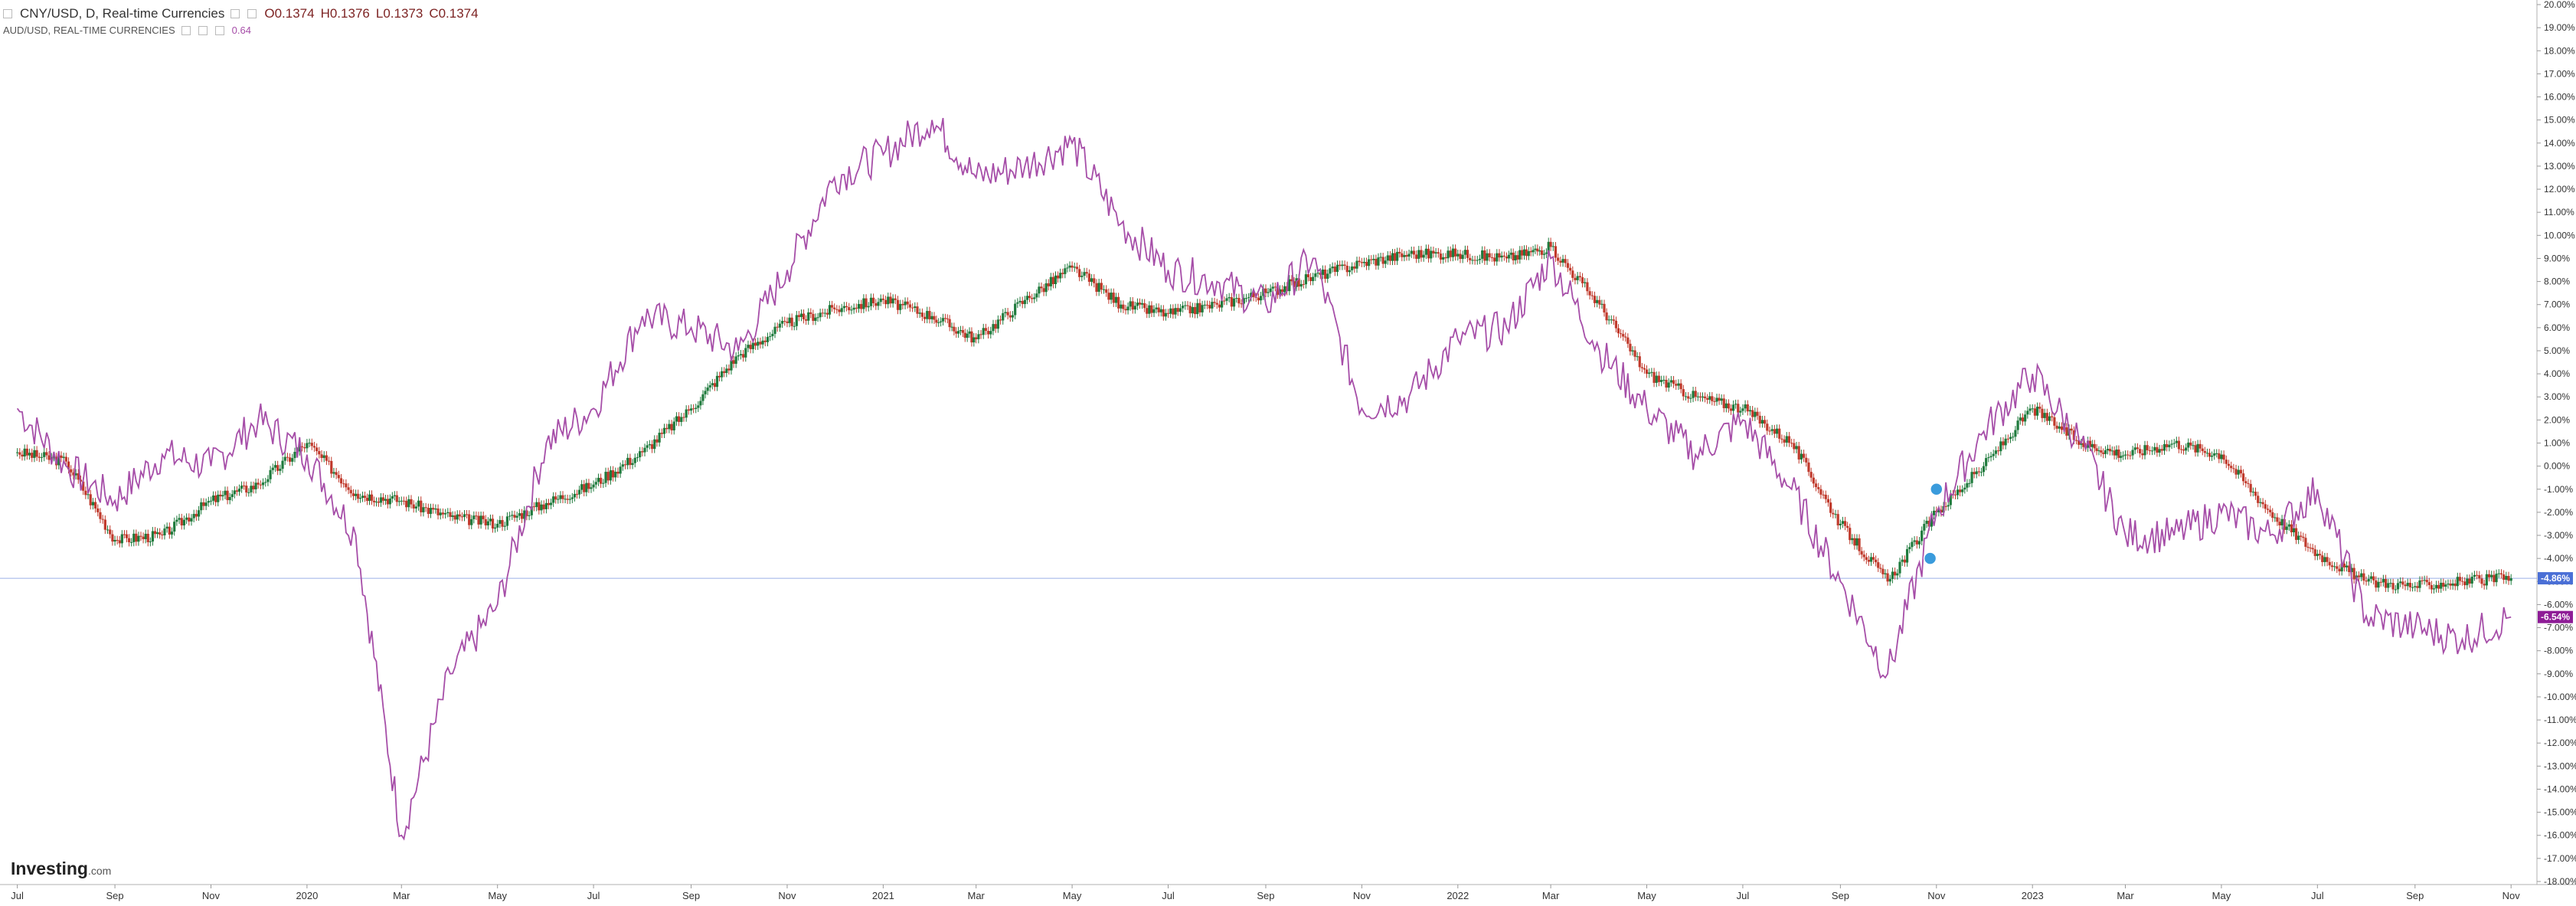 This screenshot has width=2576, height=906. I want to click on y-tick-label: 0.00%, so click(2557, 466).